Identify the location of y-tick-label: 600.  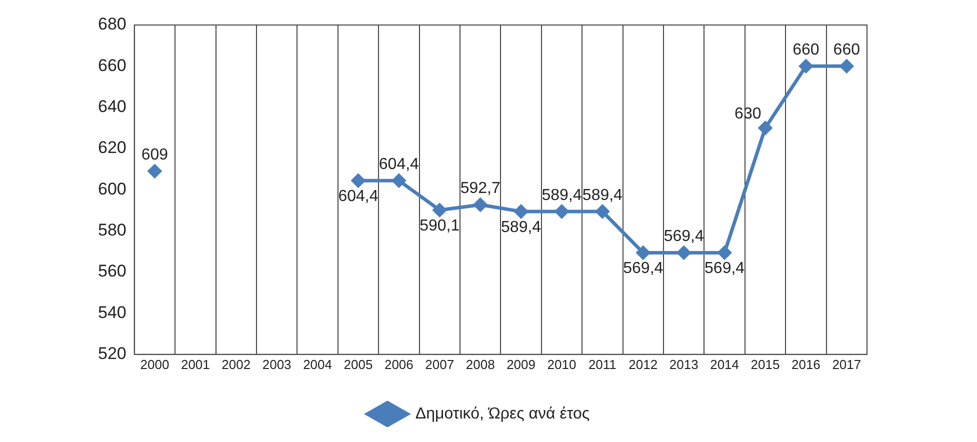
(112, 188).